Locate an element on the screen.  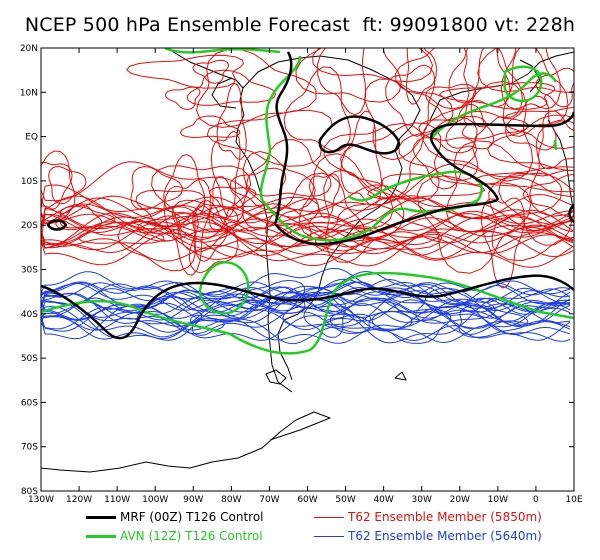
avn-5640m-contour is located at coordinates (307, 313).